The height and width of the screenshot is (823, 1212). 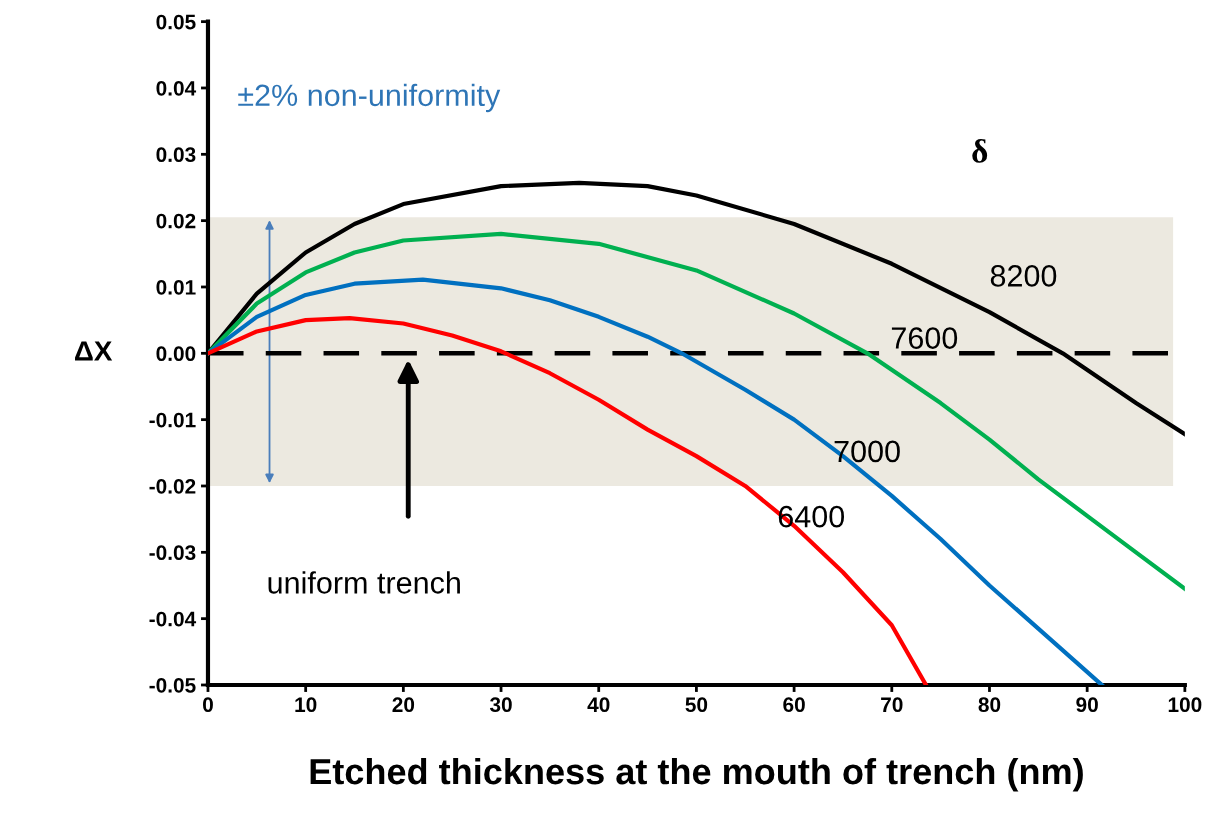 What do you see at coordinates (176, 22) in the screenshot?
I see `y-tick-label: 0.05` at bounding box center [176, 22].